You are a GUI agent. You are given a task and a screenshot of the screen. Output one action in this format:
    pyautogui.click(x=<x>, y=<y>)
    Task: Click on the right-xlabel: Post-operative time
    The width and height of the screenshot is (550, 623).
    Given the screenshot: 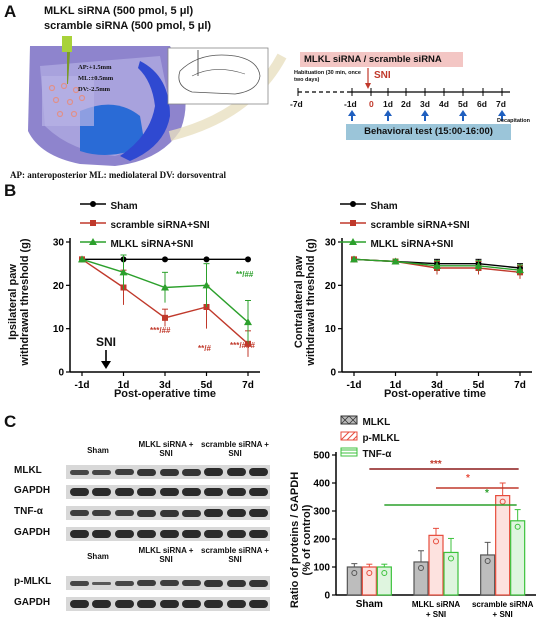 What is the action you would take?
    pyautogui.click(x=435, y=394)
    